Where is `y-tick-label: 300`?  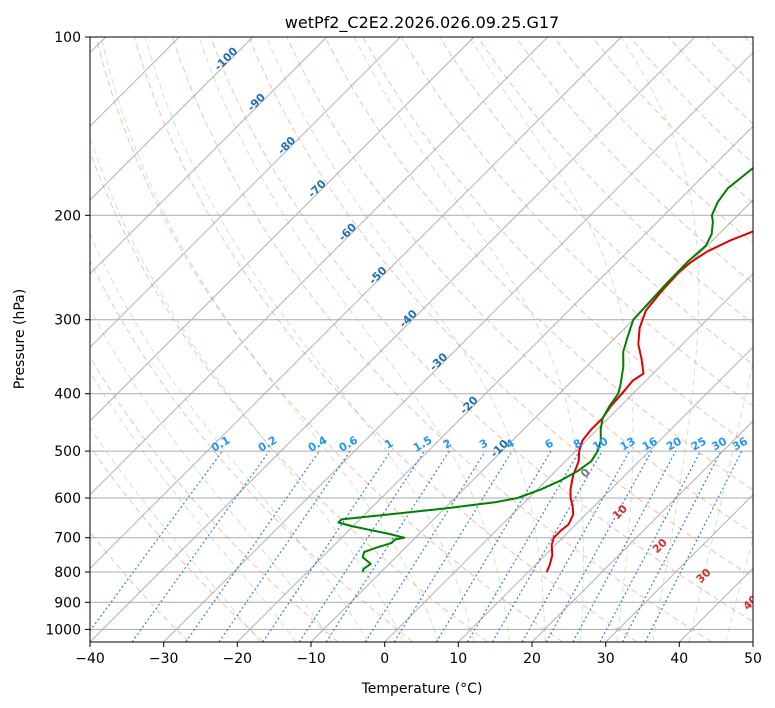
y-tick-label: 300 is located at coordinates (67, 321).